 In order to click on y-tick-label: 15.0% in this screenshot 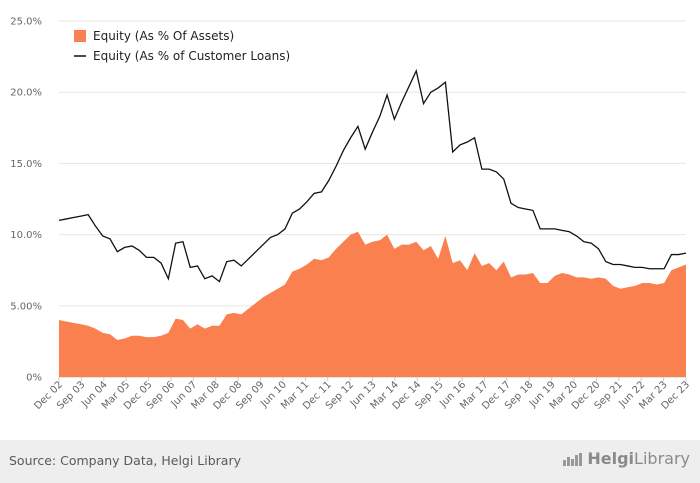, I will do `click(26, 164)`.